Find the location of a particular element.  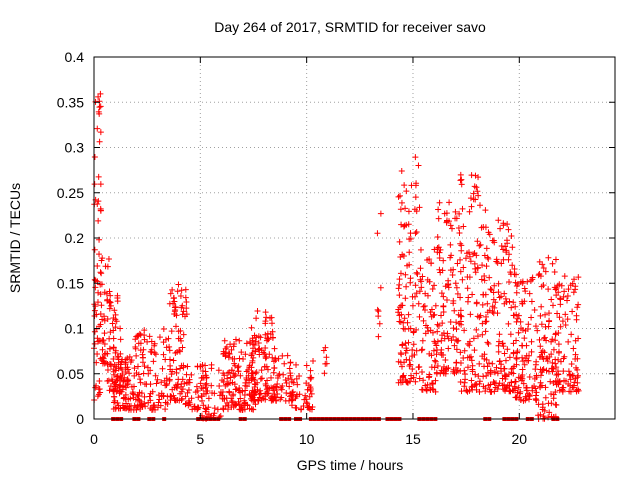

x-tick-label: 5 is located at coordinates (200, 439).